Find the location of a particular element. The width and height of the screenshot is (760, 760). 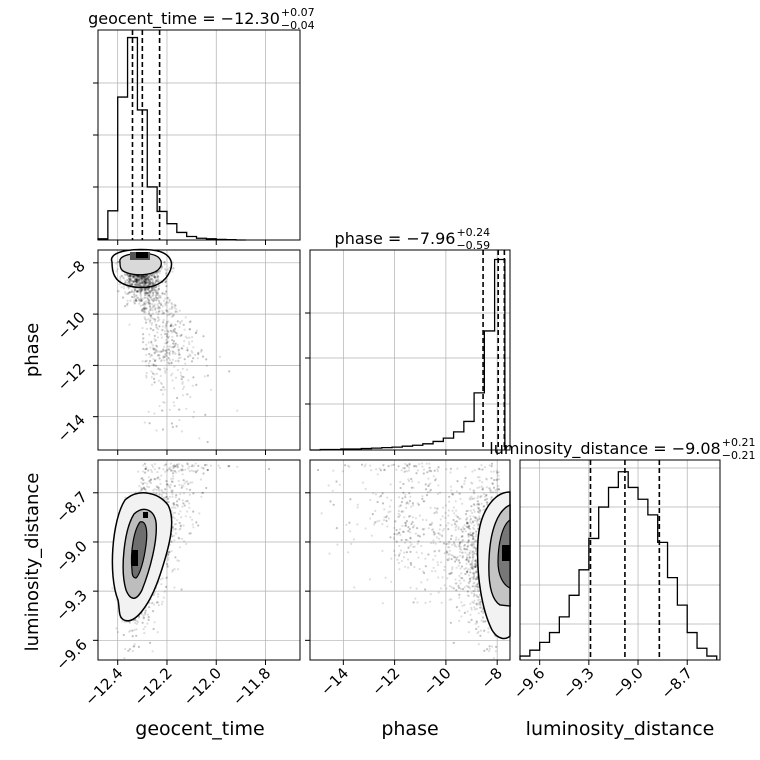

distance-ytick-label-1: −9.0 is located at coordinates (71, 556).